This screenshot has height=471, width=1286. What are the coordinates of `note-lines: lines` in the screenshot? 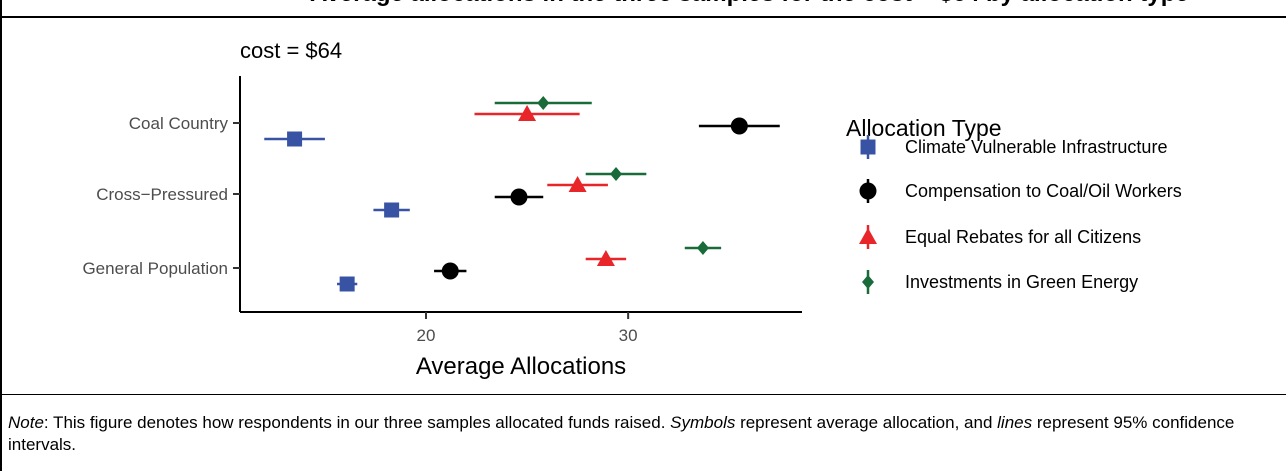 It's located at (1015, 422).